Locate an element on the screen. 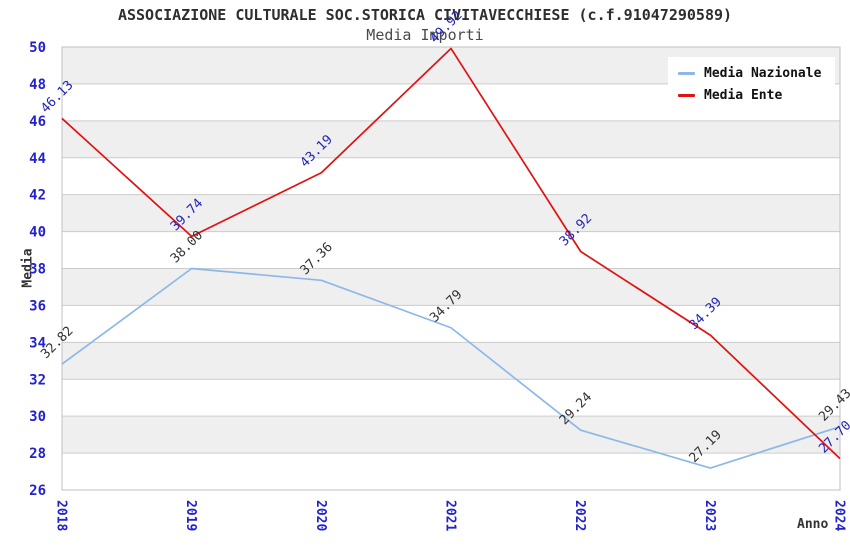  y-tick-label: 30 is located at coordinates (37, 417).